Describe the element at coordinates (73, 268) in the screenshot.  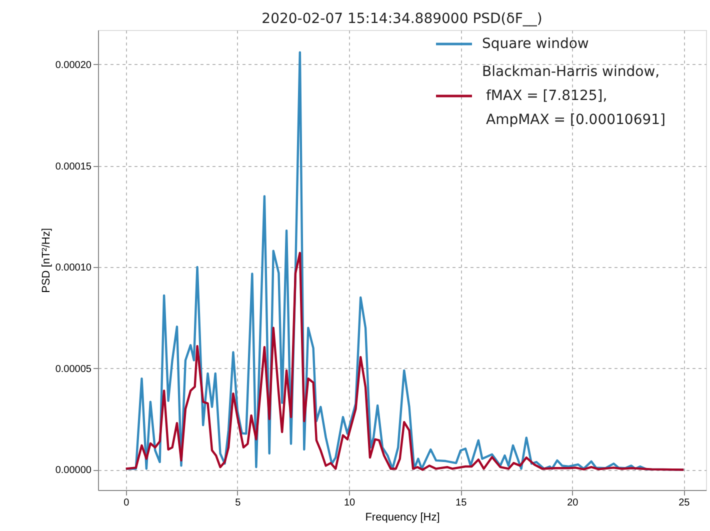
I see `y-tick-label: 0.00010` at that location.